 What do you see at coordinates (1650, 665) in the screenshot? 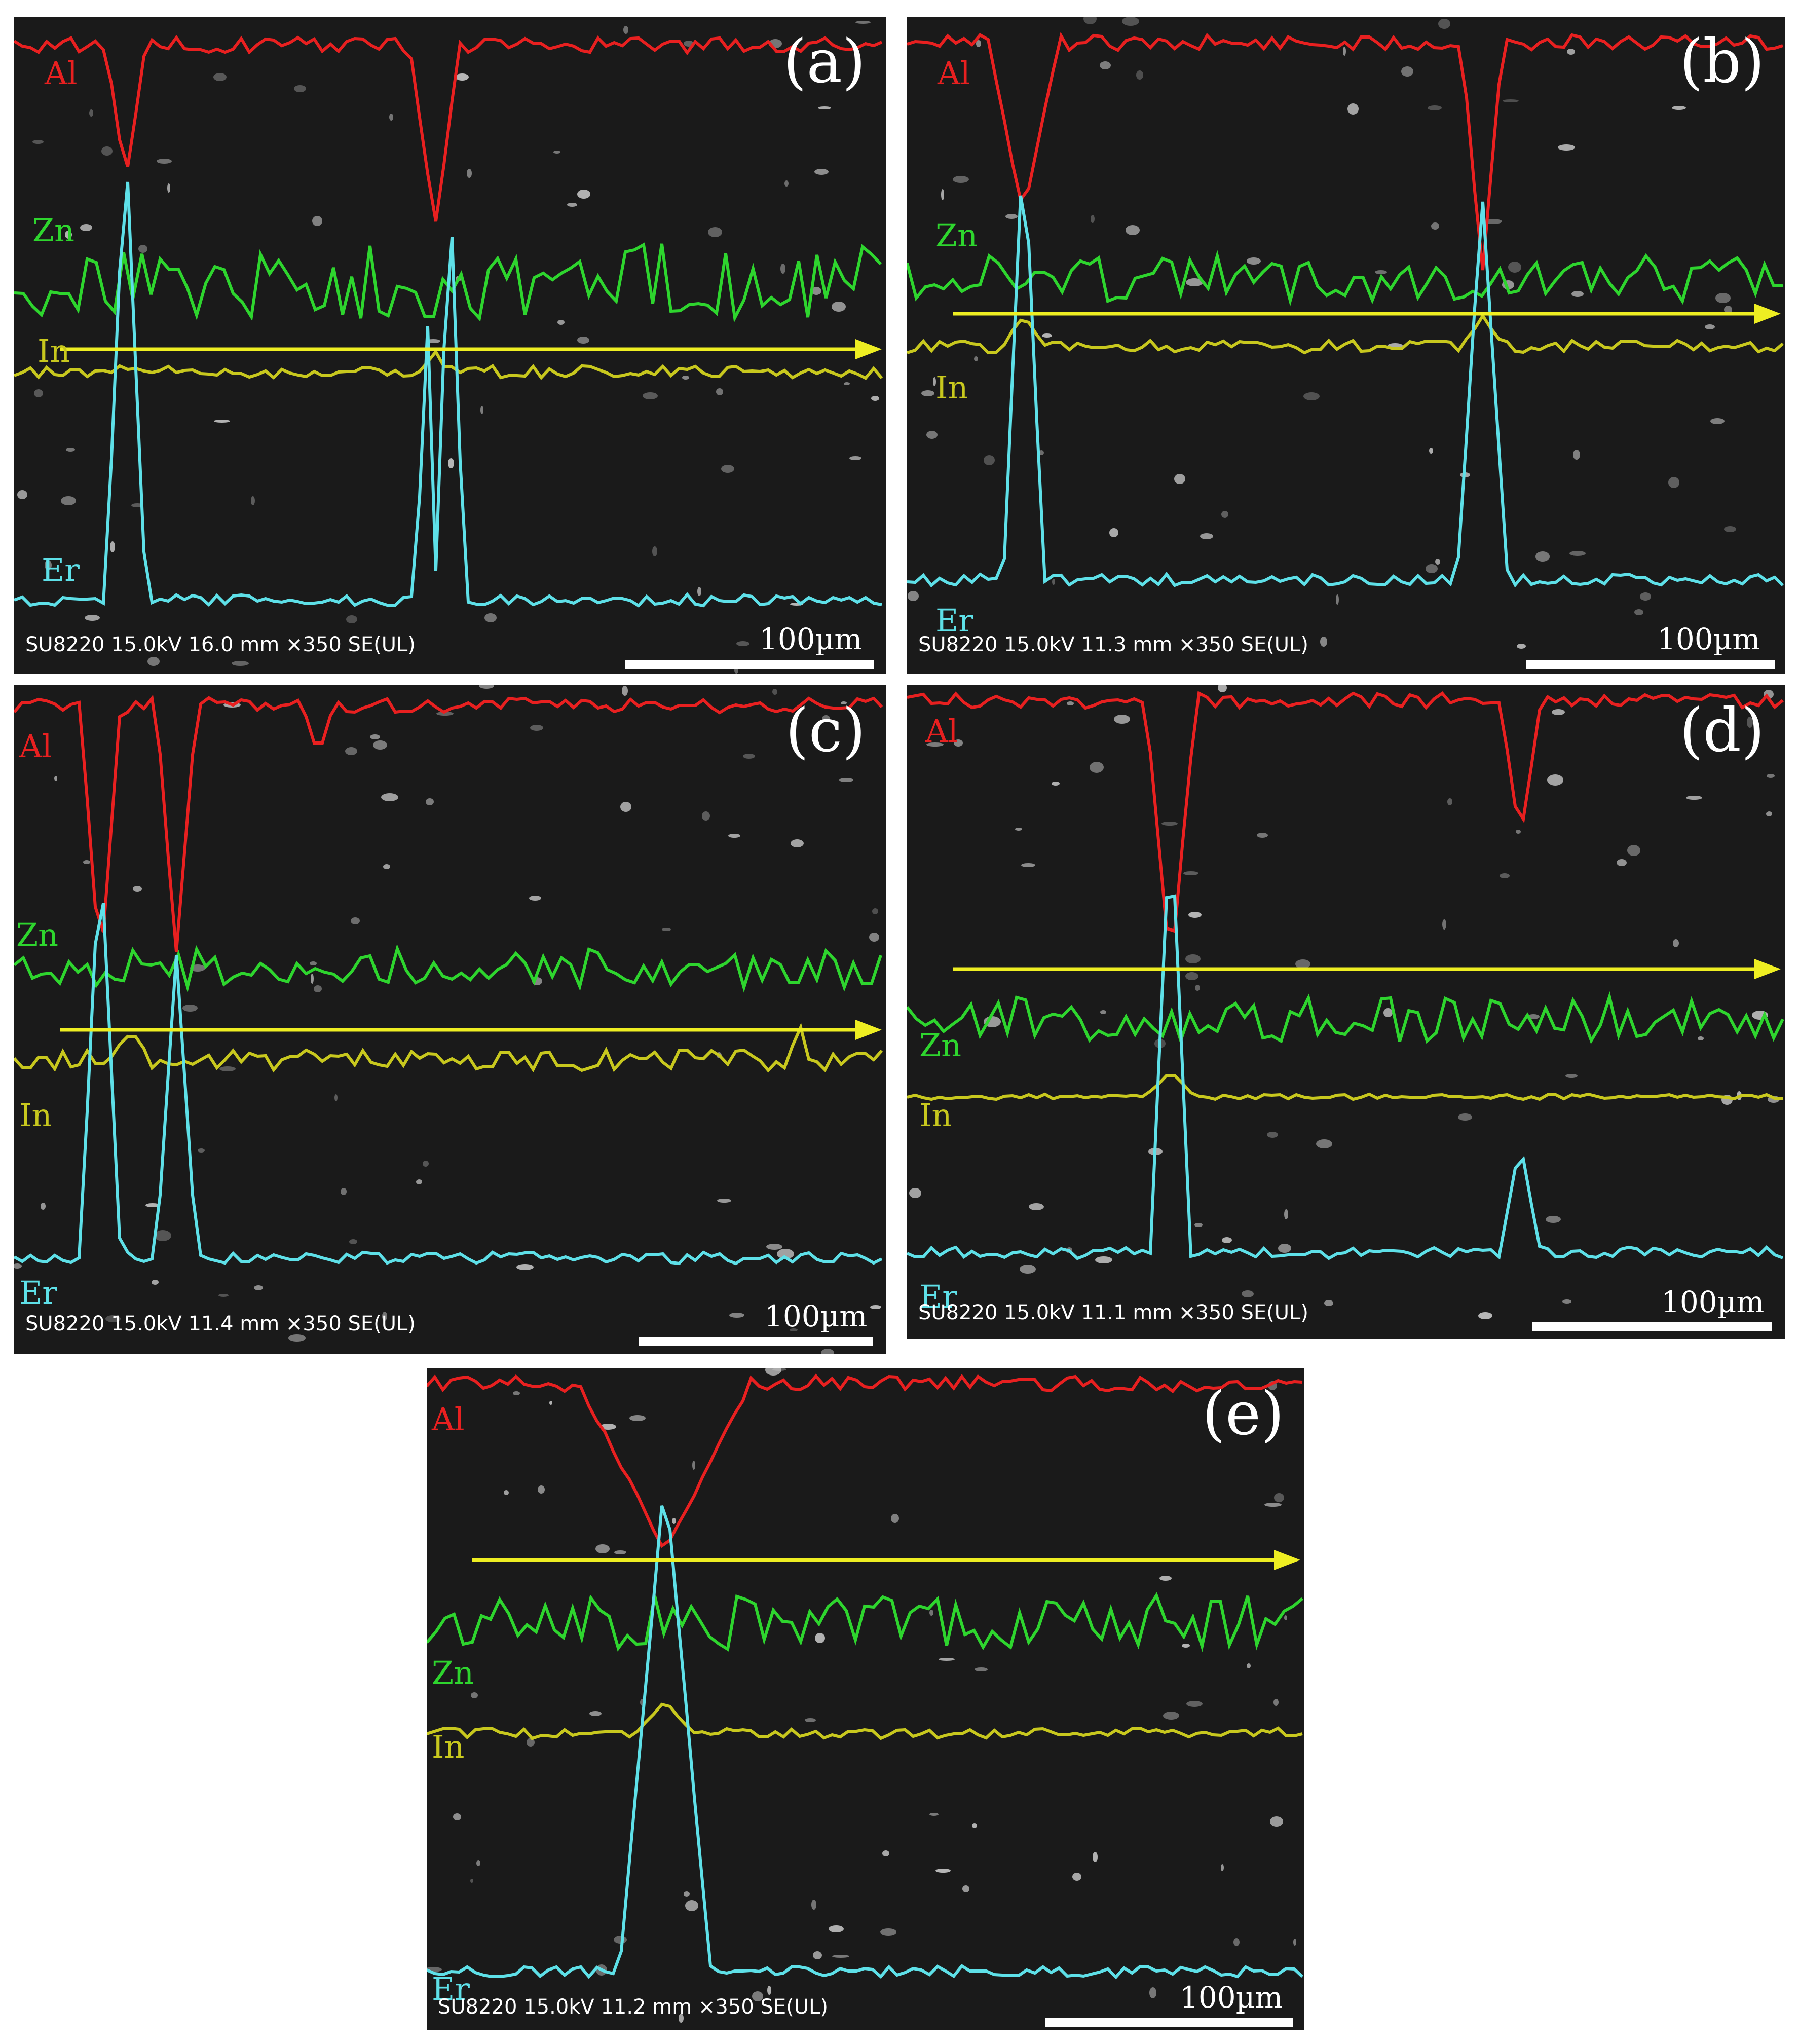
I see `scale-bar` at bounding box center [1650, 665].